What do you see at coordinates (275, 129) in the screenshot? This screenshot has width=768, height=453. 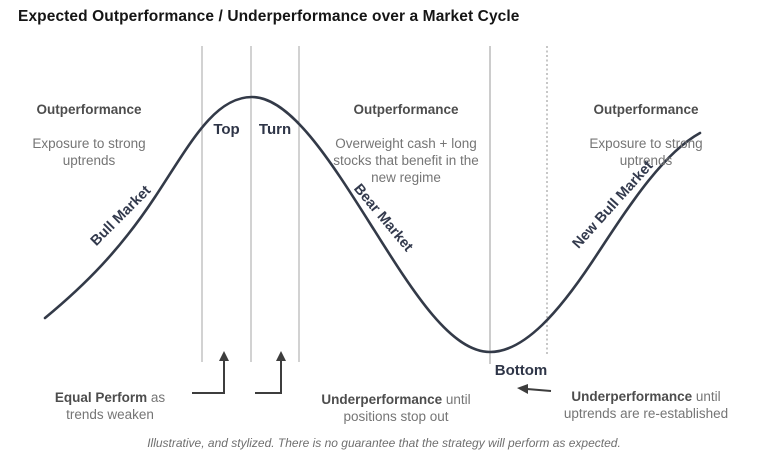 I see `phase-label-turn: Turn` at bounding box center [275, 129].